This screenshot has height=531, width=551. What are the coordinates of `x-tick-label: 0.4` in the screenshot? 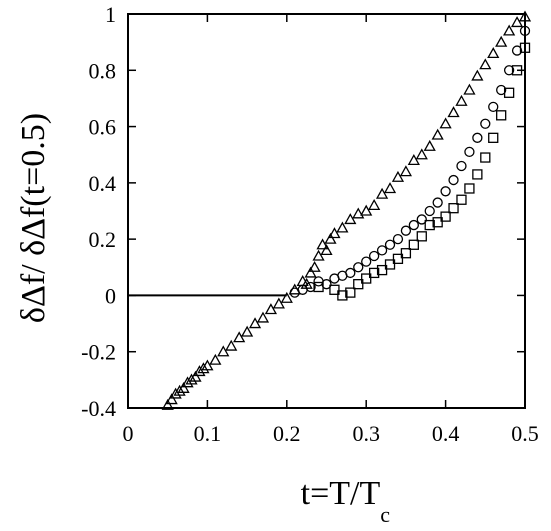 It's located at (446, 433).